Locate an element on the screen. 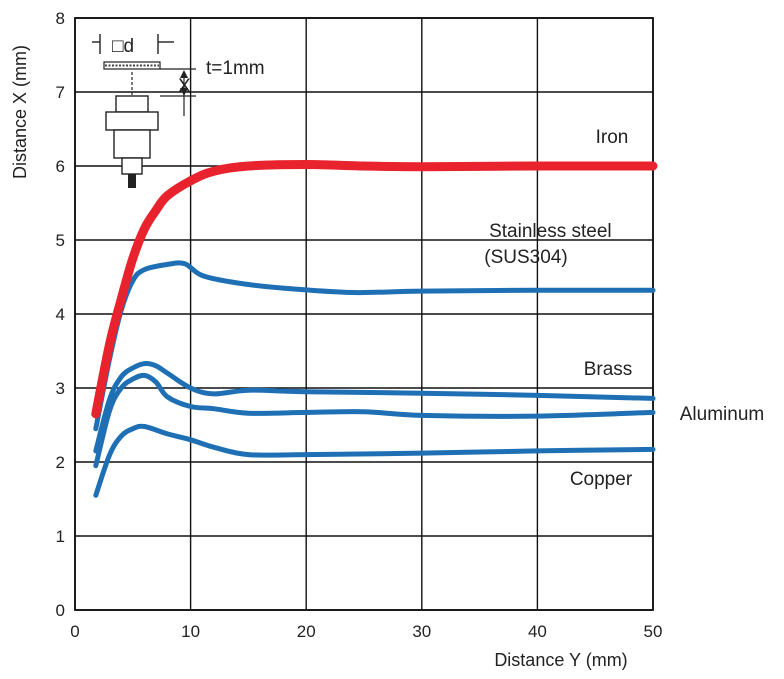 This screenshot has width=784, height=679. inset-t-label: t=1mm is located at coordinates (235, 68).